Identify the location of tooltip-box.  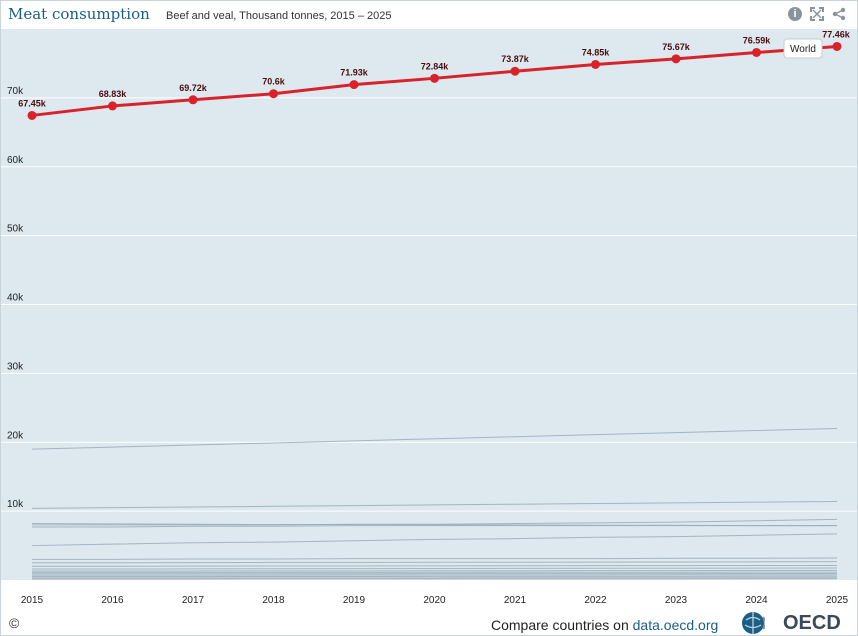
(803, 48).